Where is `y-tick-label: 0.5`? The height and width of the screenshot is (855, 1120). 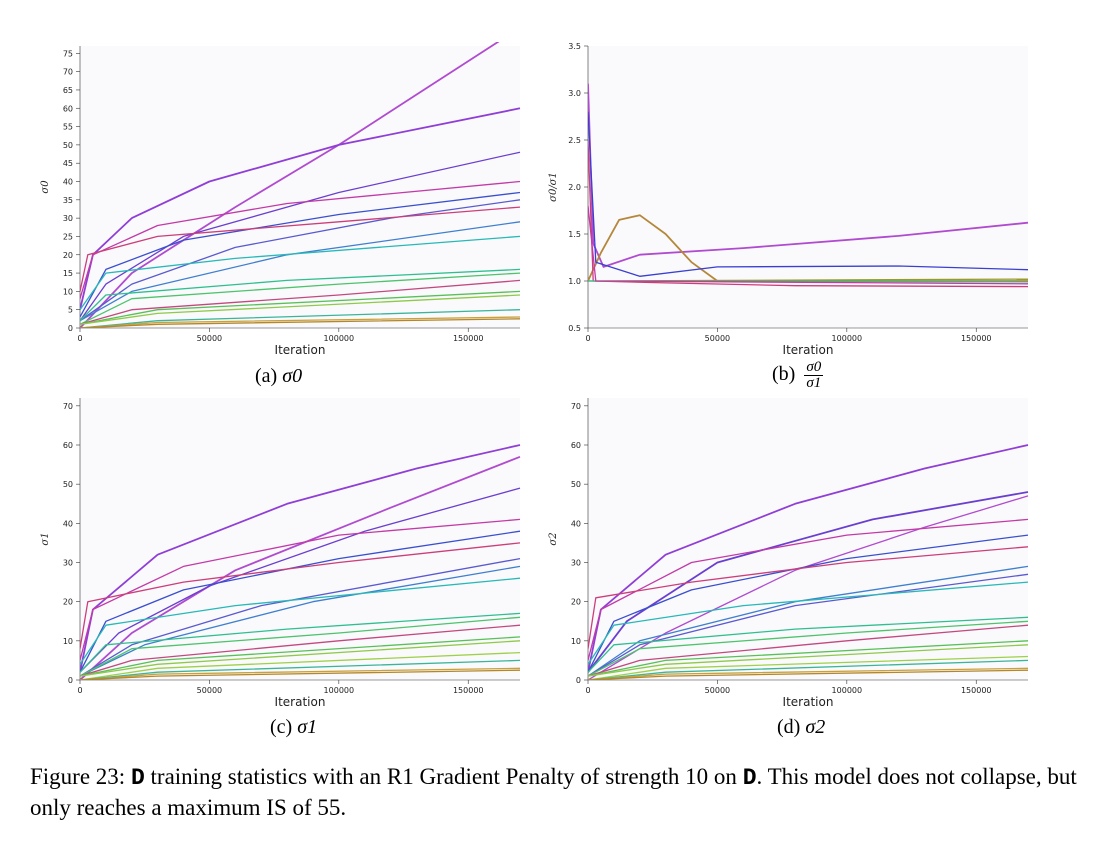
y-tick-label: 0.5 is located at coordinates (574, 328).